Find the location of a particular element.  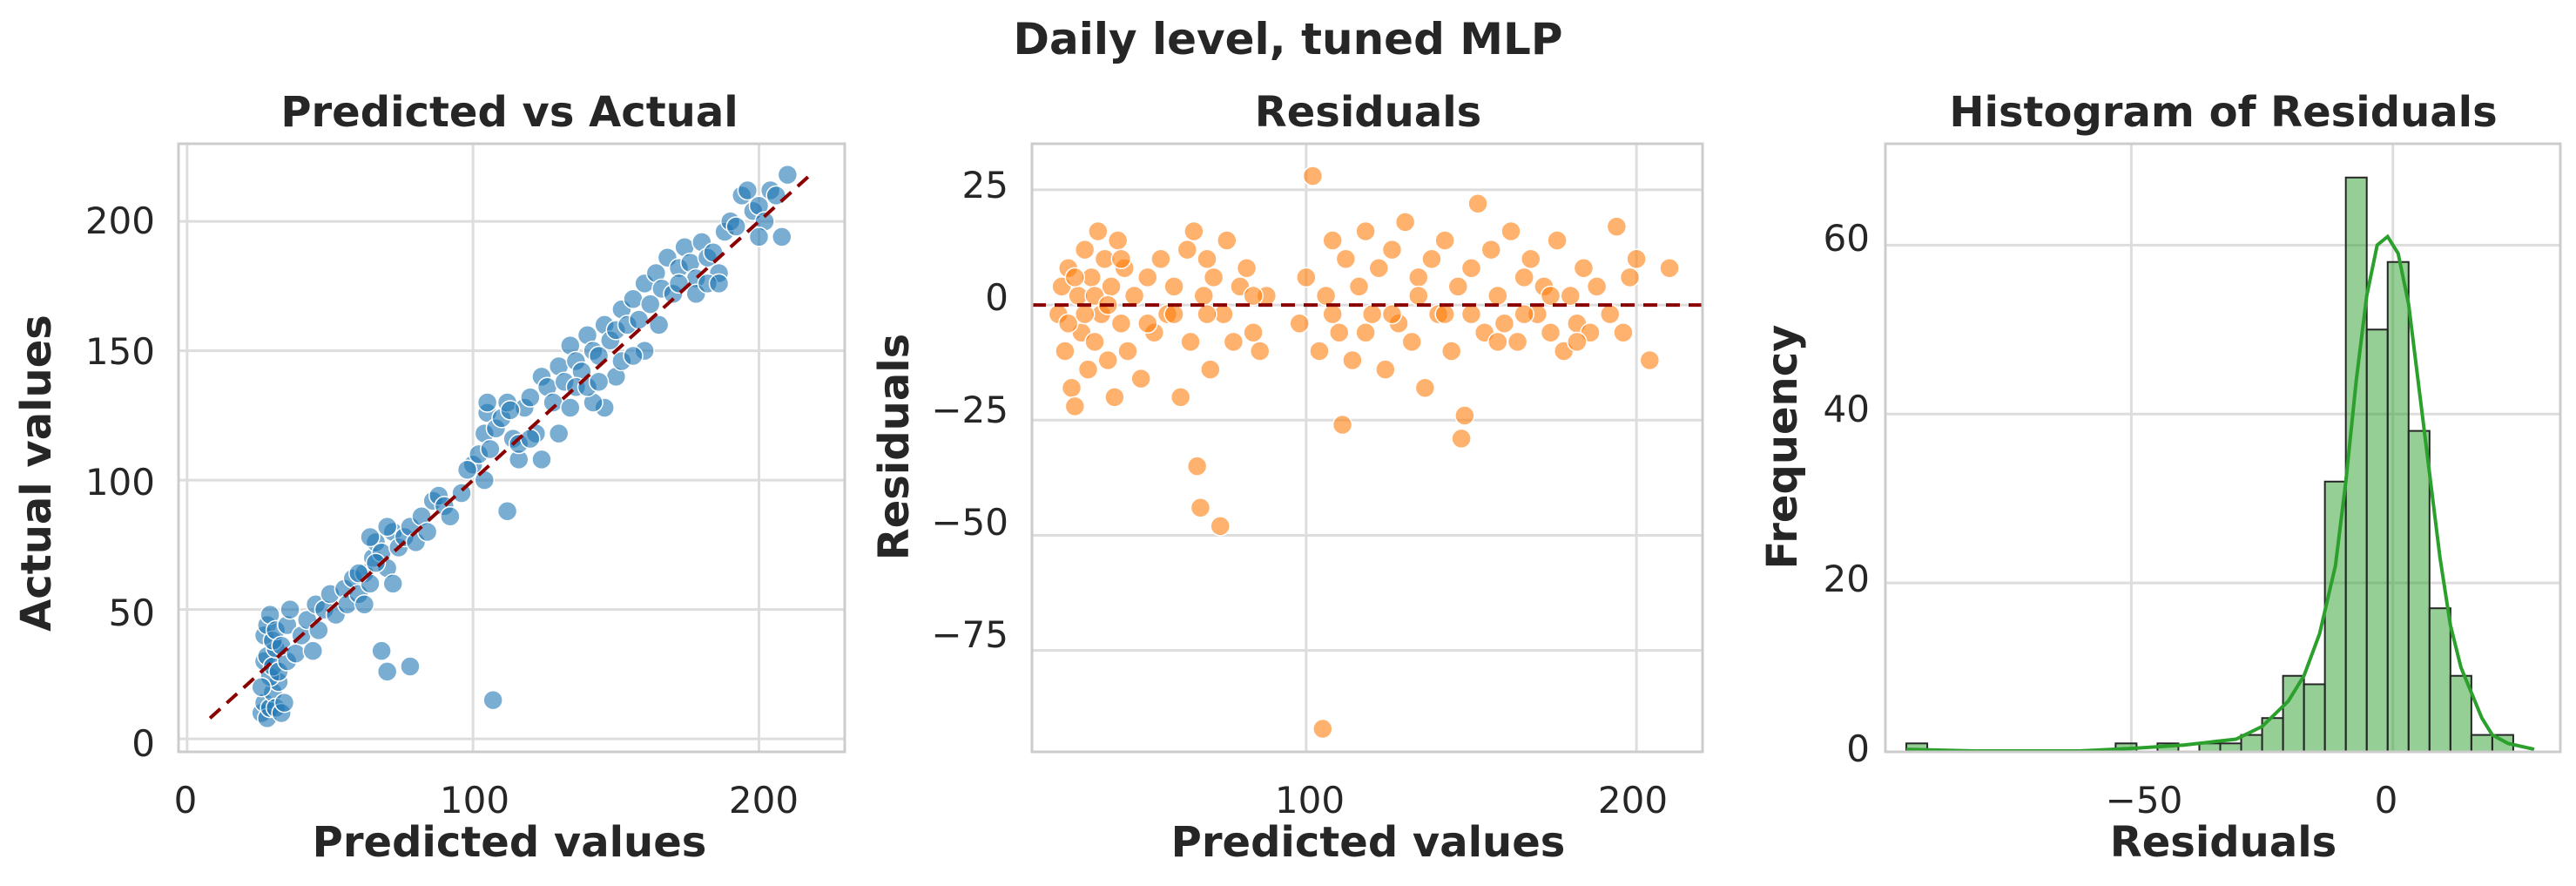

panel-2-ytick: −75 is located at coordinates (969, 634).